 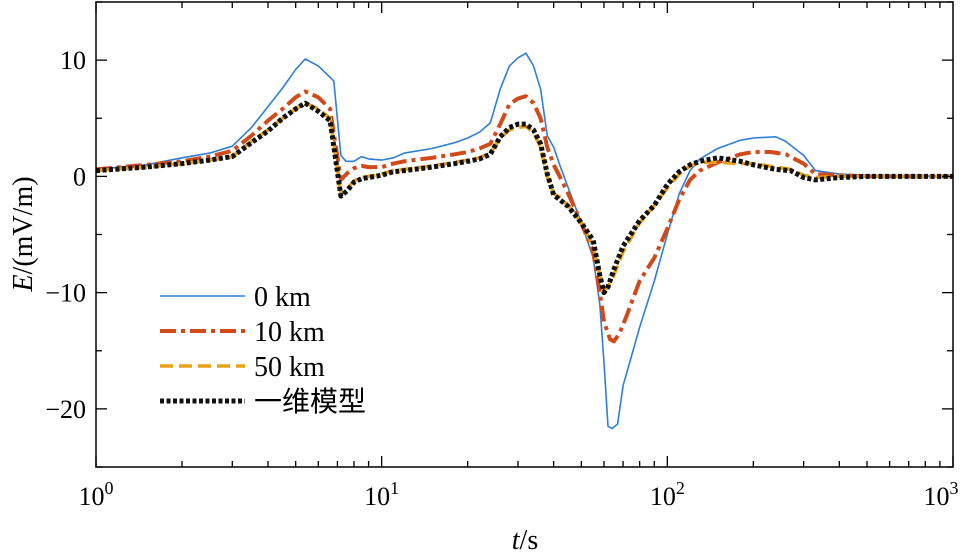 What do you see at coordinates (289, 367) in the screenshot?
I see `legend-label: 50 km` at bounding box center [289, 367].